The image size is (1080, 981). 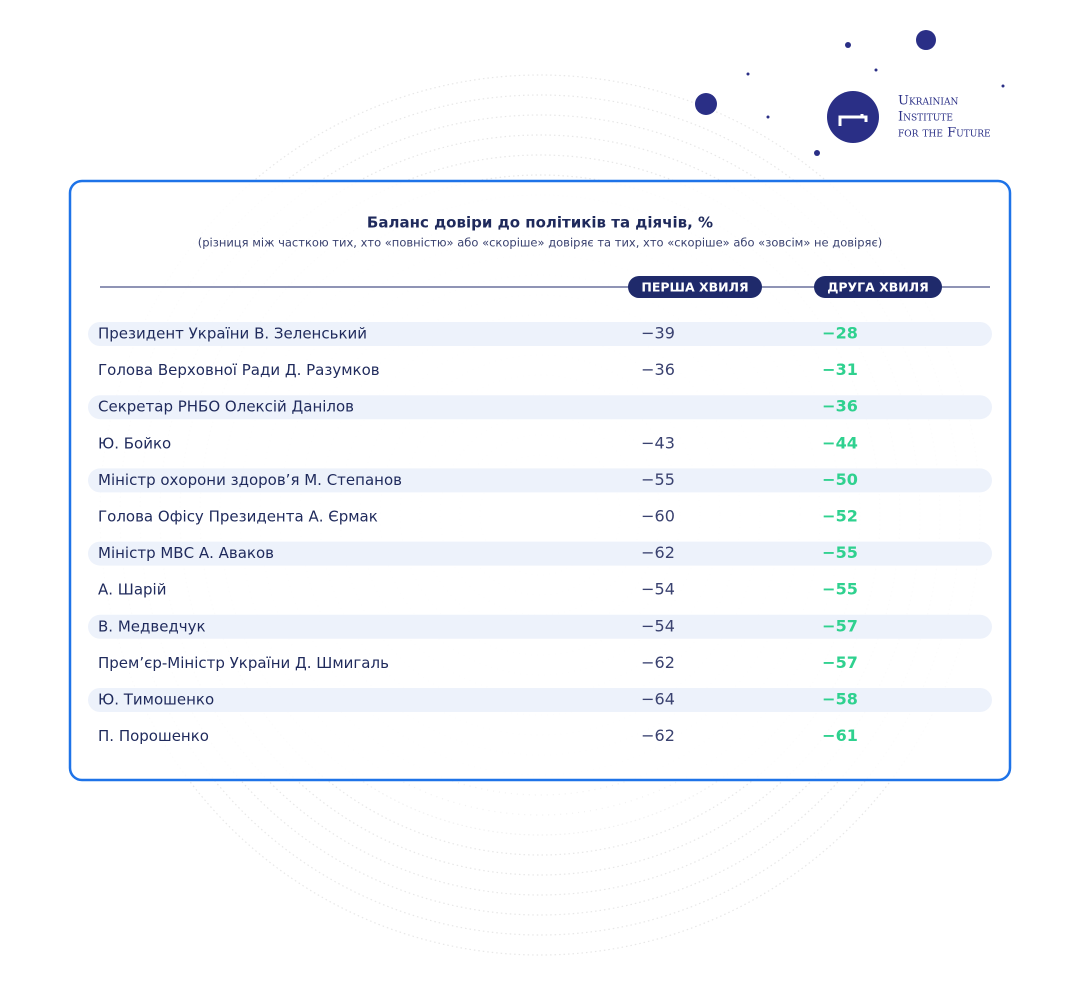 I want to click on logo-key, so click(x=853, y=120).